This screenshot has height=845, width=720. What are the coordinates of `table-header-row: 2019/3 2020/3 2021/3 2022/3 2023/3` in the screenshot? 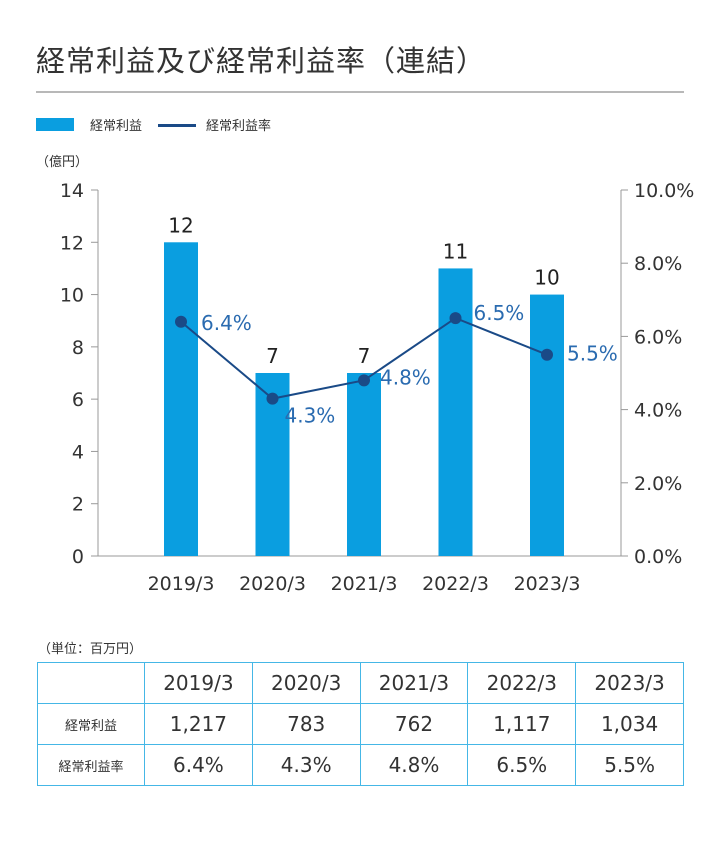 It's located at (360, 683).